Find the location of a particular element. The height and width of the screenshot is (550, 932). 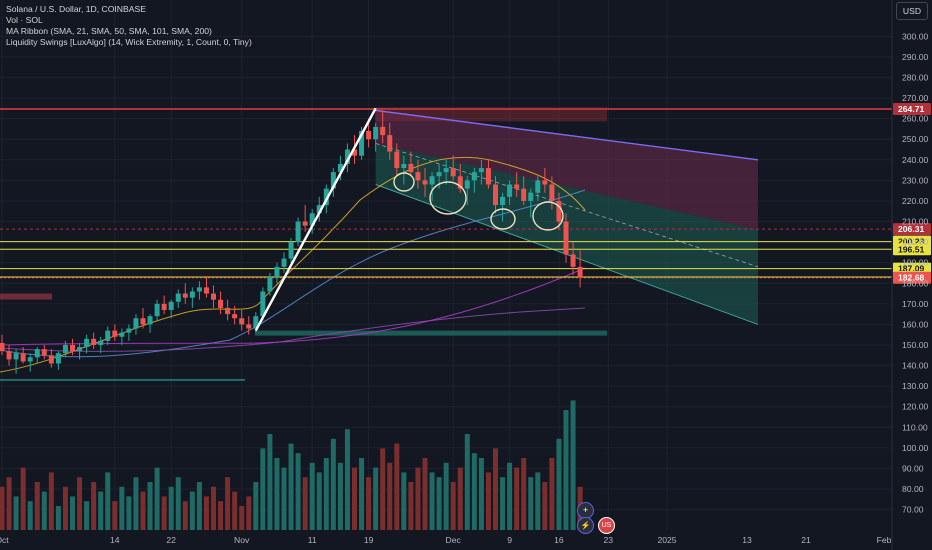

y-tick-label: 80.00 is located at coordinates (913, 489).